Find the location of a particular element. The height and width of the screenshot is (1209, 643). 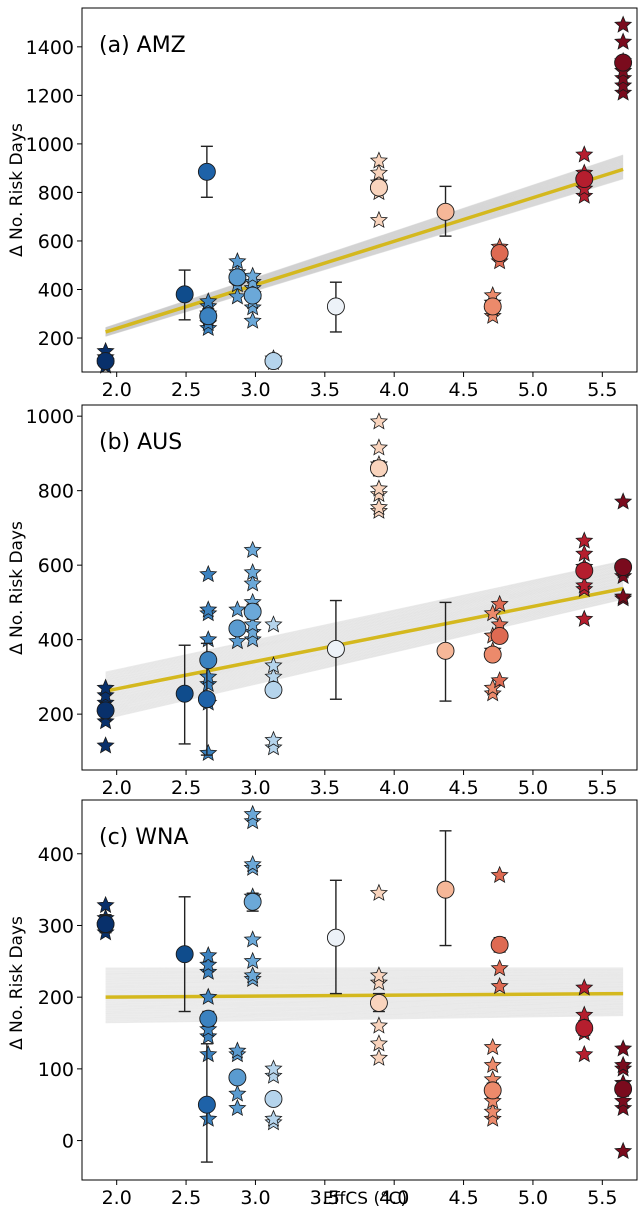

y-tick-label-a: 1400 is located at coordinates (50, 48).